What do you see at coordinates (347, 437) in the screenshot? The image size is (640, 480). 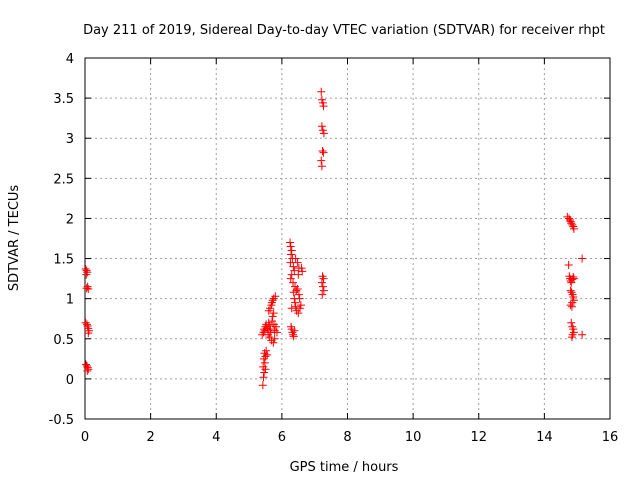 I see `x-tick-label: 8` at bounding box center [347, 437].